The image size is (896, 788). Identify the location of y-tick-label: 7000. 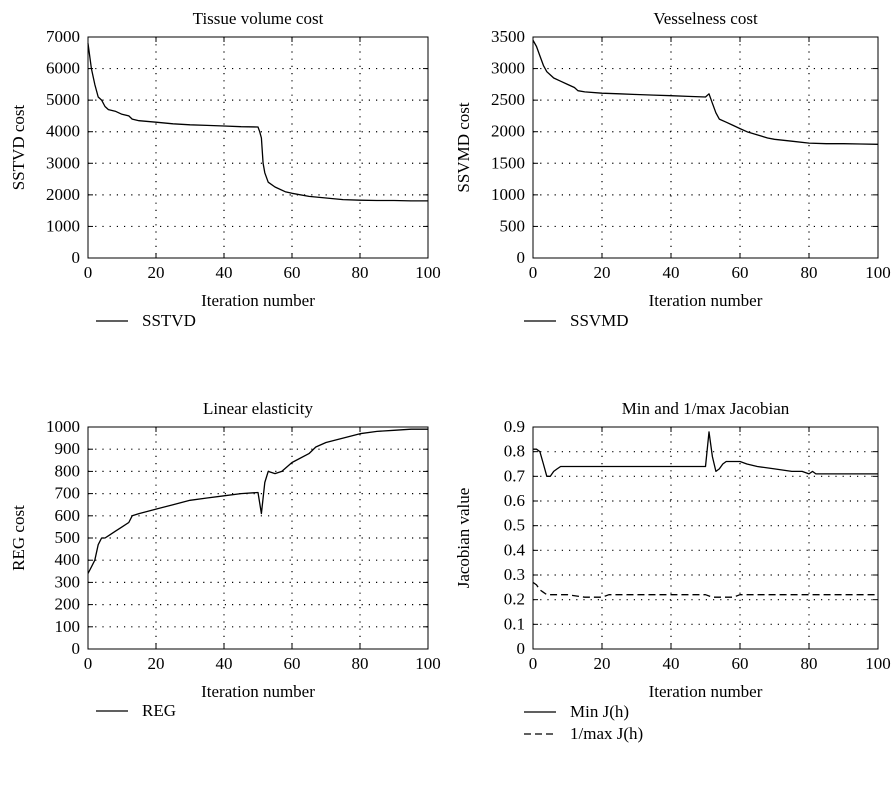
(63, 36).